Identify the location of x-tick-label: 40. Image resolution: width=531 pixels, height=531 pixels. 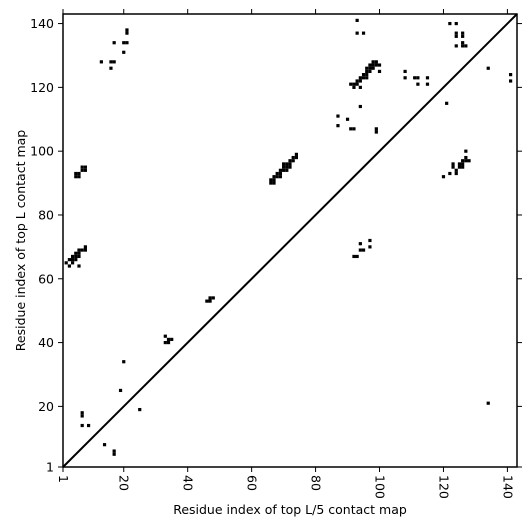
(188, 483).